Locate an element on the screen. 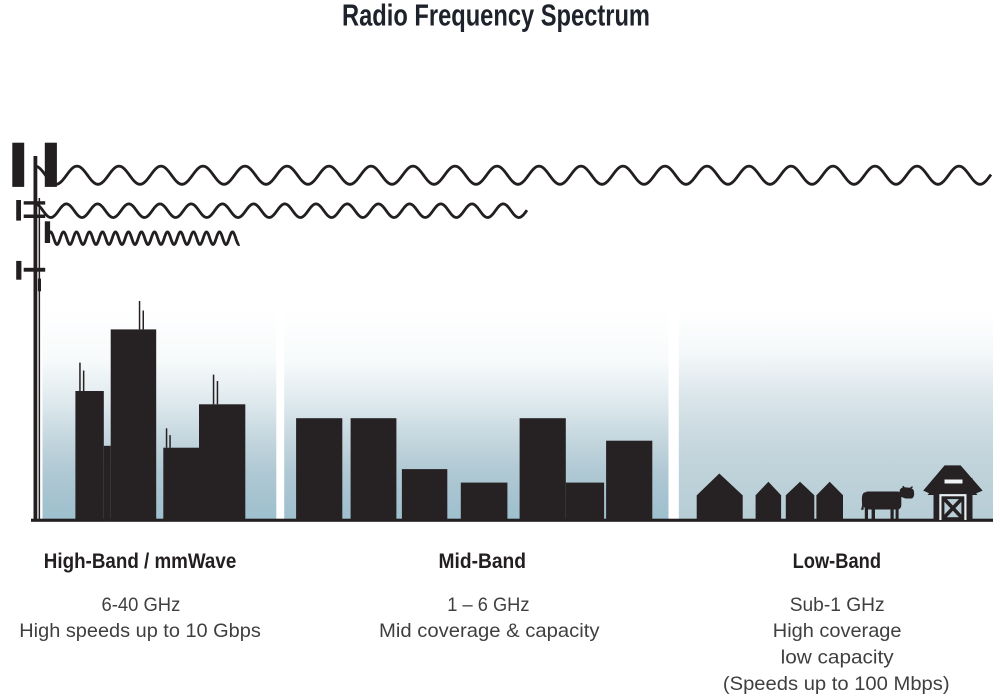  svg-text: Sub-1 GHz is located at coordinates (837, 605).